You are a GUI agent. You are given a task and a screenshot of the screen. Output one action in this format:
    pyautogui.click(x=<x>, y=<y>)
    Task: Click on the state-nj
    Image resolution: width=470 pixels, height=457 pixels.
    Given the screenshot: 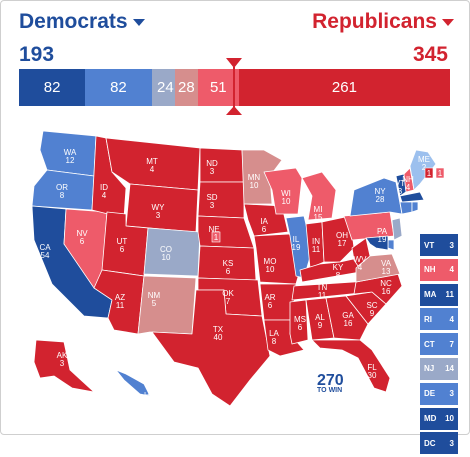 What is the action you would take?
    pyautogui.click(x=397, y=229)
    